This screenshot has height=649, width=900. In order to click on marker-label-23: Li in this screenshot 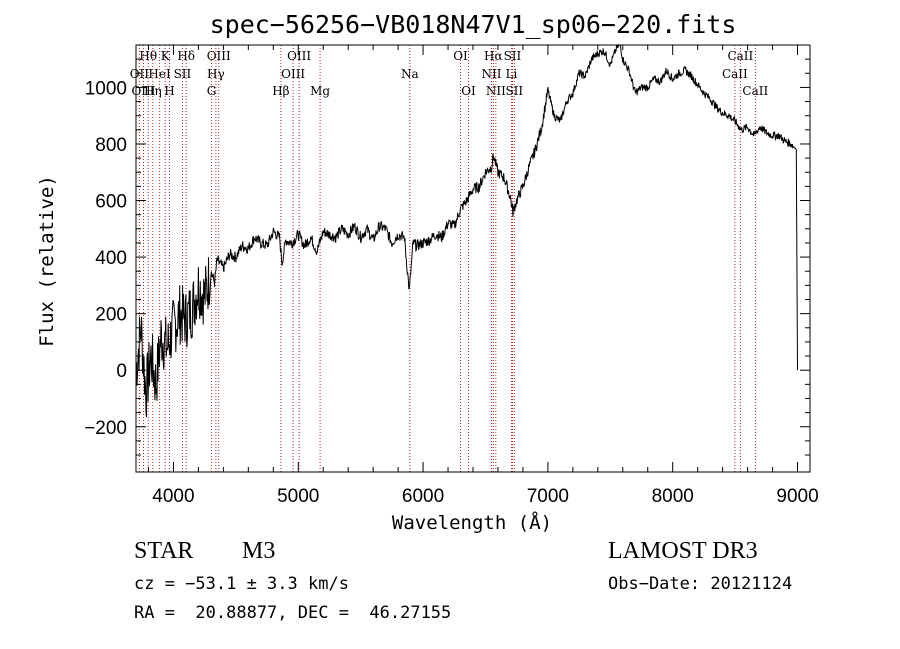, I will do `click(512, 74)`.